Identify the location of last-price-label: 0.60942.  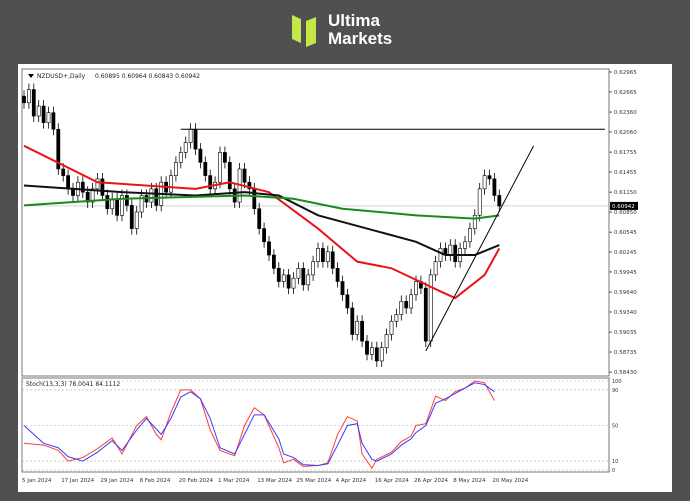
(623, 207).